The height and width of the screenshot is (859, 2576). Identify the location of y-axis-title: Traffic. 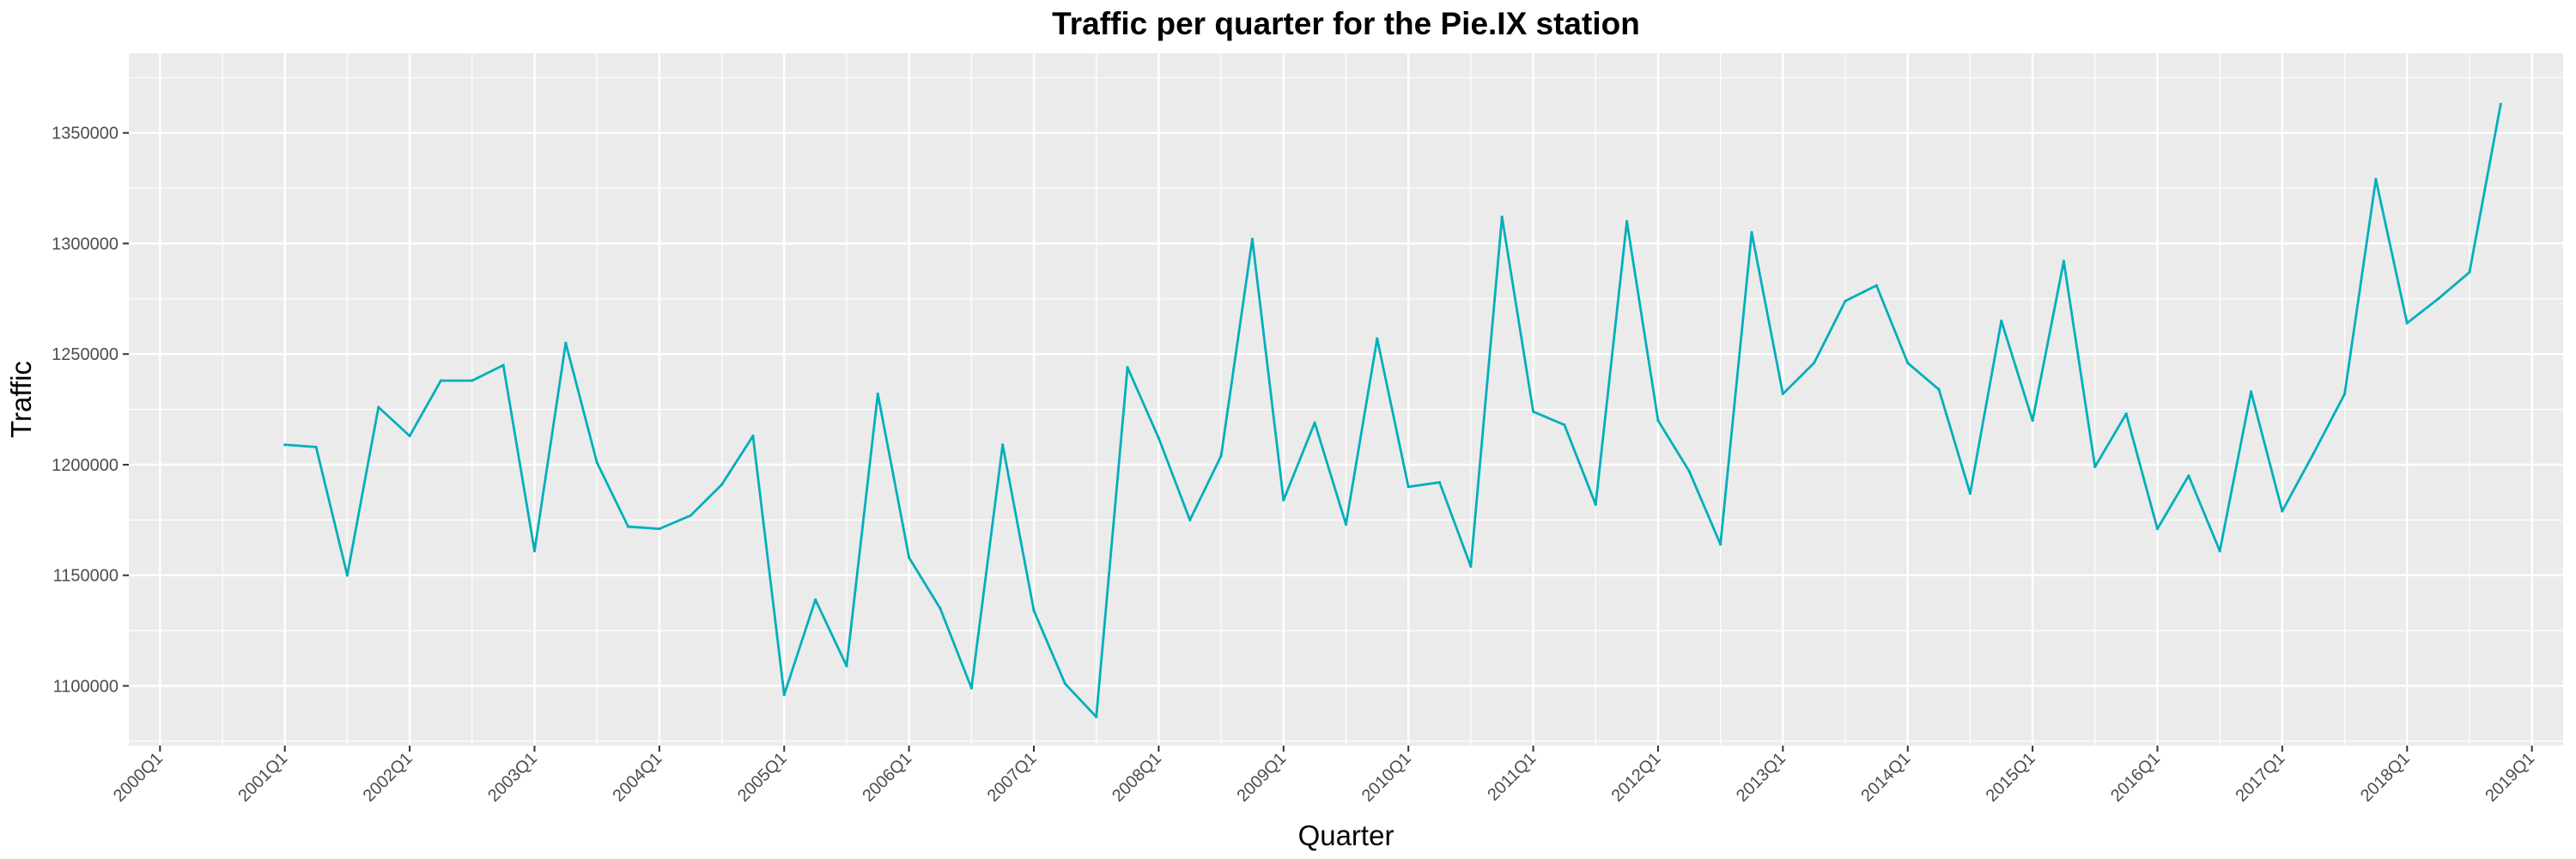
(21, 399).